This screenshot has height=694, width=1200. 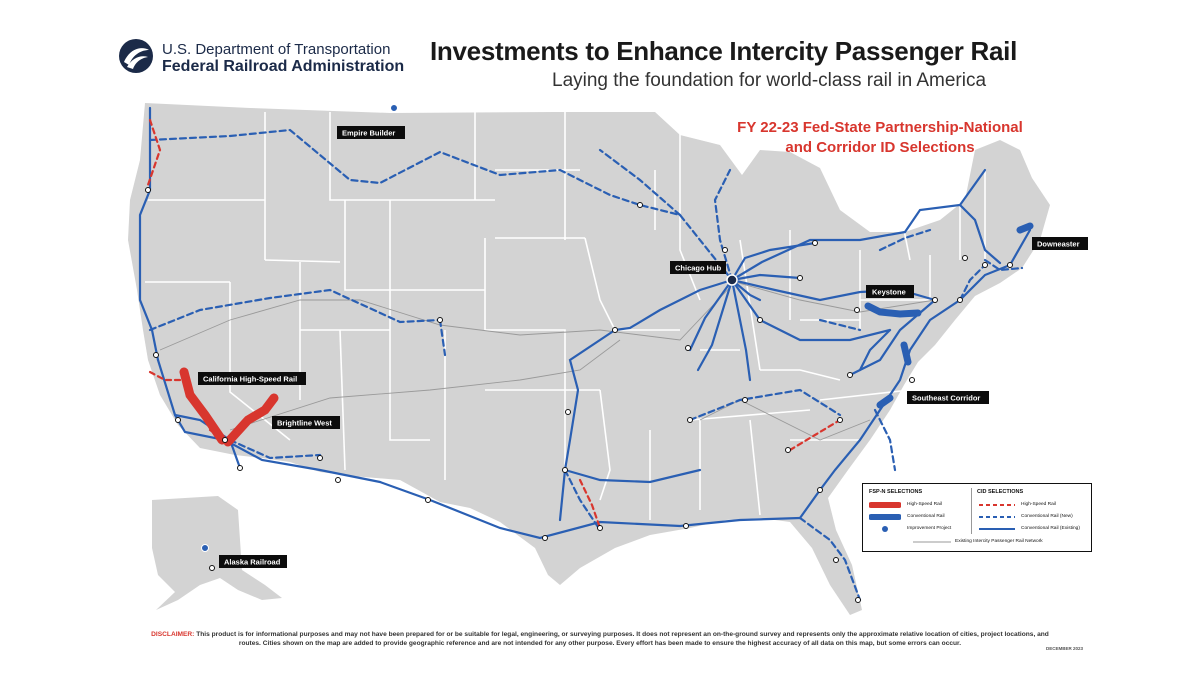 I want to click on agency-name: U.S. Department of Transportation, so click(x=276, y=49).